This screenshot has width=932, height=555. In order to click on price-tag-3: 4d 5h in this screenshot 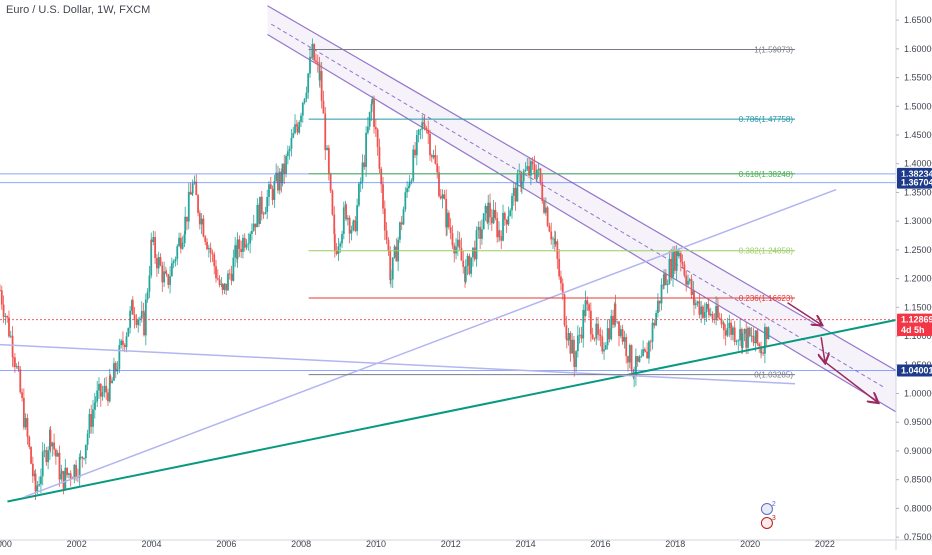, I will do `click(914, 330)`.